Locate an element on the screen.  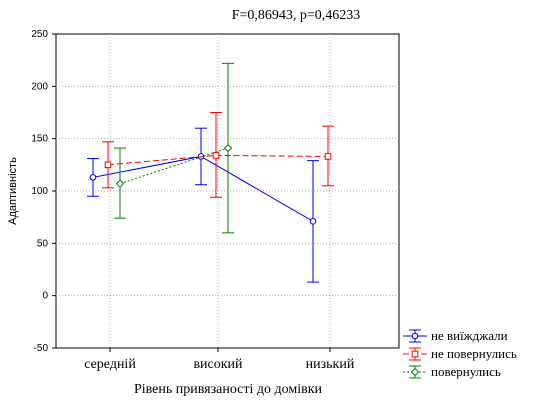
legend-label: повернулись is located at coordinates (466, 371).